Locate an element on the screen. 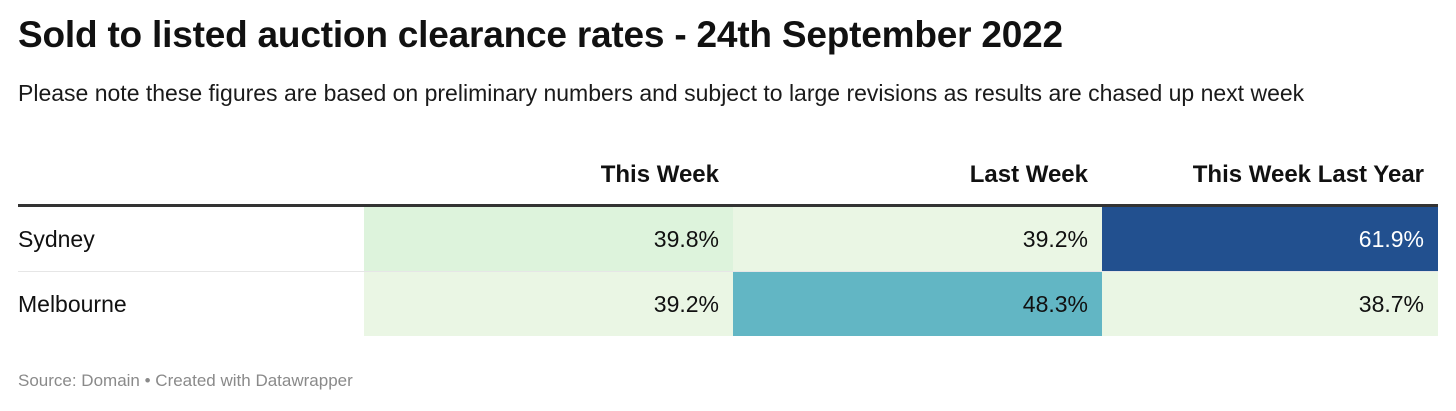 This screenshot has height=411, width=1456. header-row: This Week Last Week This Week Last Year is located at coordinates (728, 176).